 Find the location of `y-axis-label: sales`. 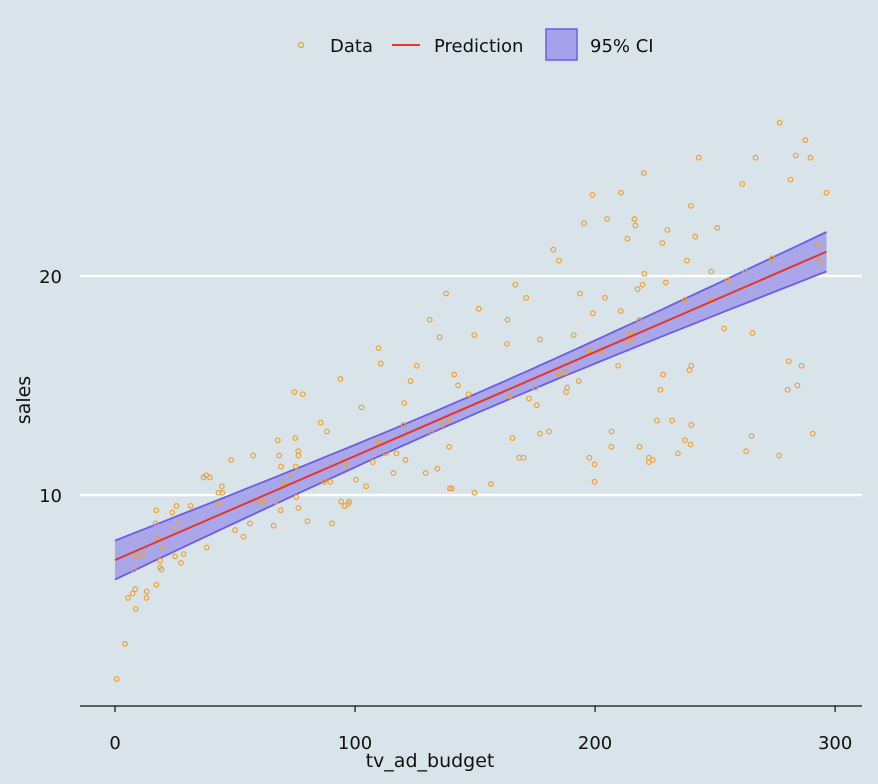

y-axis-label: sales is located at coordinates (24, 400).